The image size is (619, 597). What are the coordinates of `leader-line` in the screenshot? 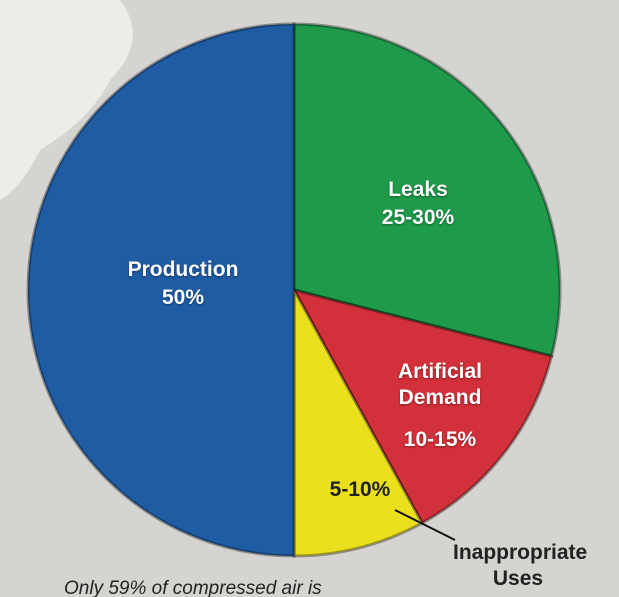 It's located at (425, 525).